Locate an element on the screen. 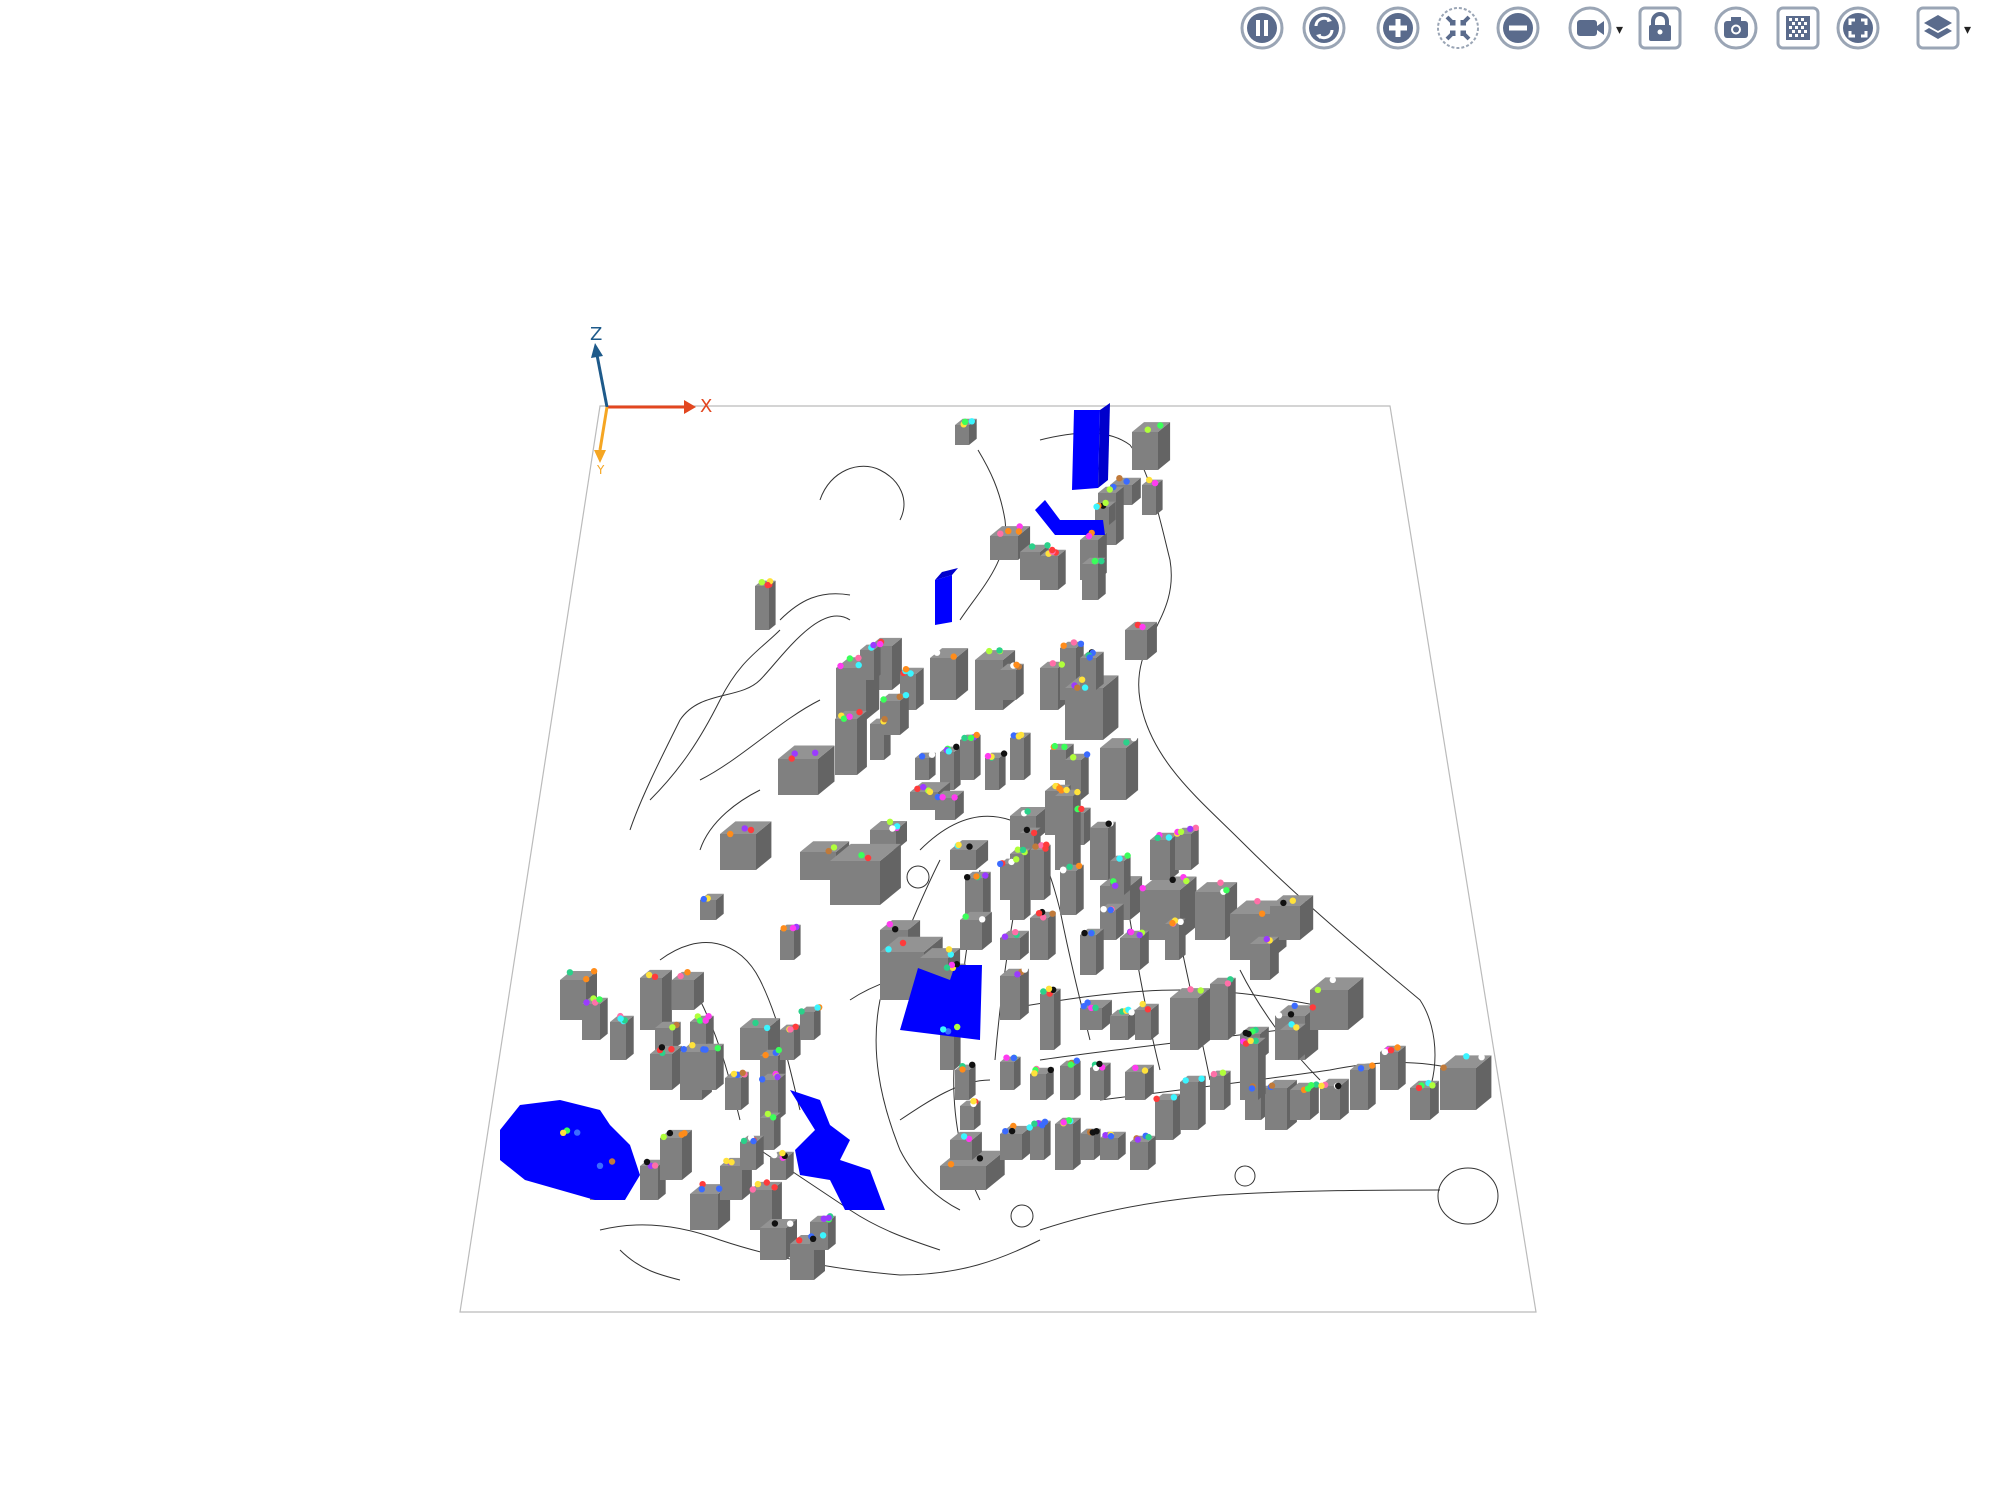 This screenshot has height=1512, width=1994. zoom-out-button is located at coordinates (1518, 28).